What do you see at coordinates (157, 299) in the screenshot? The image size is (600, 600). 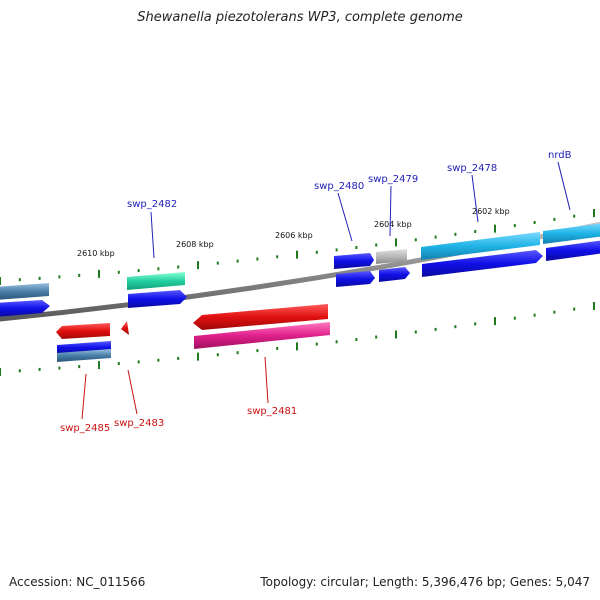 I see `feature-swp-2482-blue` at bounding box center [157, 299].